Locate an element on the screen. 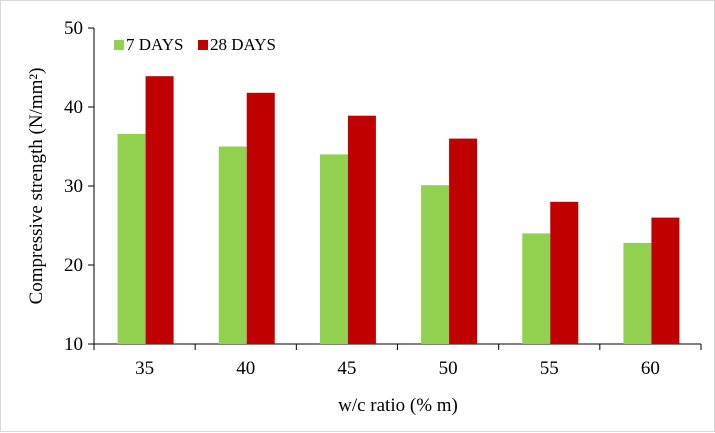 The height and width of the screenshot is (433, 715). x-tick-labels: 35 40 45 50 55 60 is located at coordinates (397, 368).